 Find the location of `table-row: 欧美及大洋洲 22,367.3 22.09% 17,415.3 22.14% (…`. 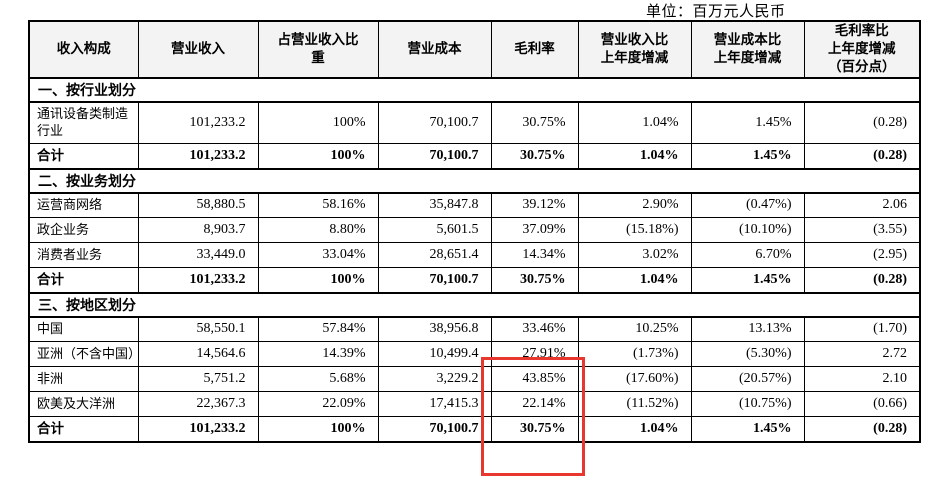

table-row: 欧美及大洋洲 22,367.3 22.09% 17,415.3 22.14% (… is located at coordinates (474, 404).